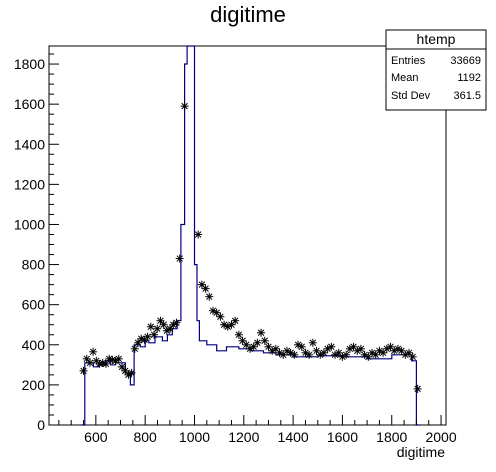  I want to click on y-tick-label: 200, so click(34, 385).